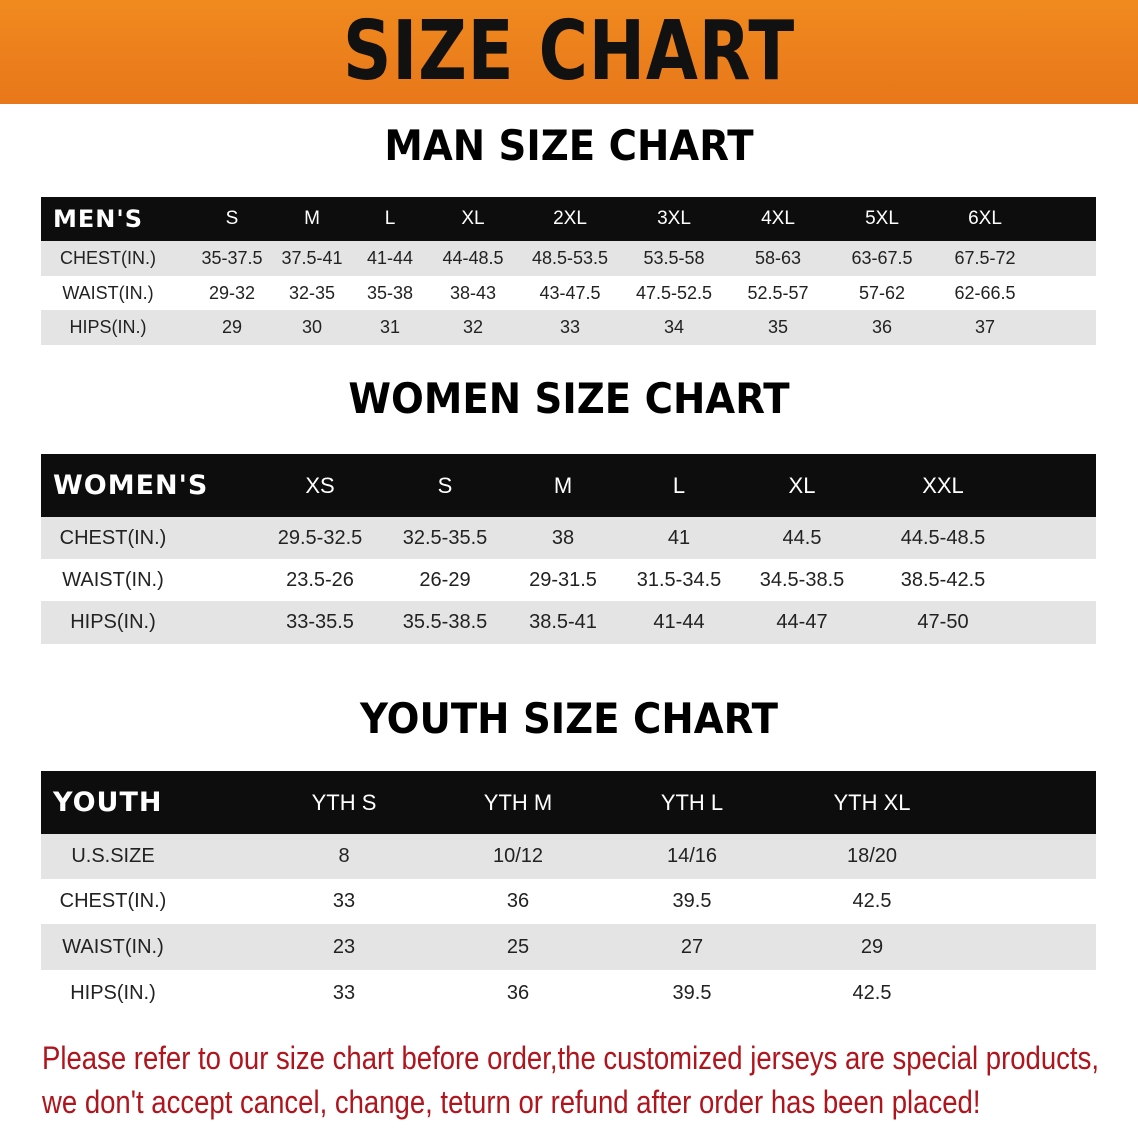 The width and height of the screenshot is (1138, 1132). Describe the element at coordinates (802, 622) in the screenshot. I see `table-cell: 44-47` at that location.